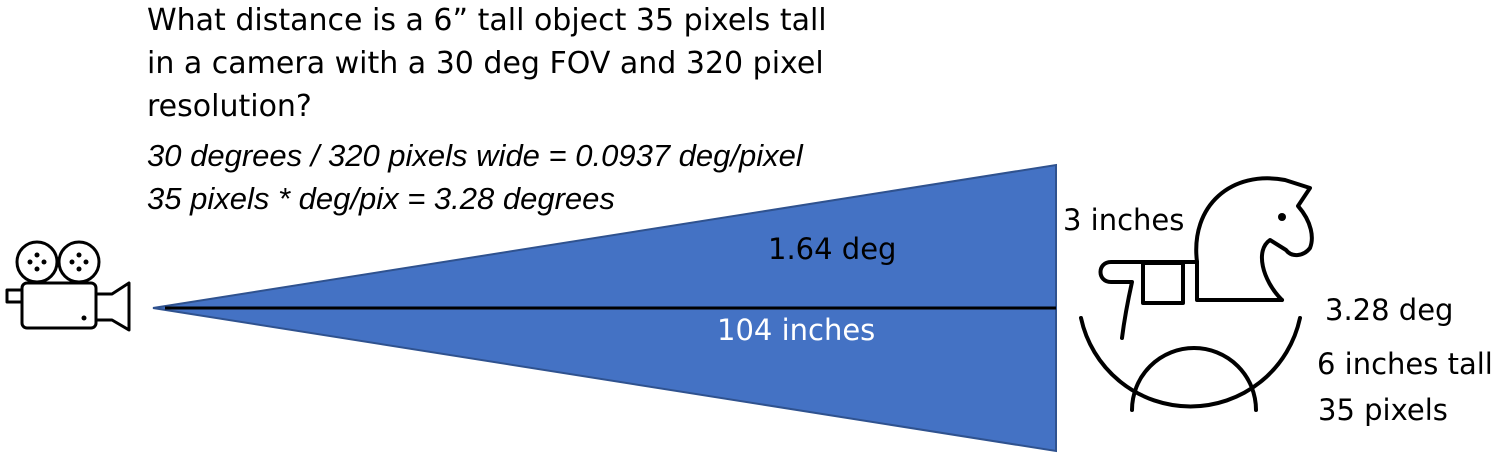 This screenshot has height=458, width=1502. I want to click on rocking-horse-icon, so click(1196, 294).